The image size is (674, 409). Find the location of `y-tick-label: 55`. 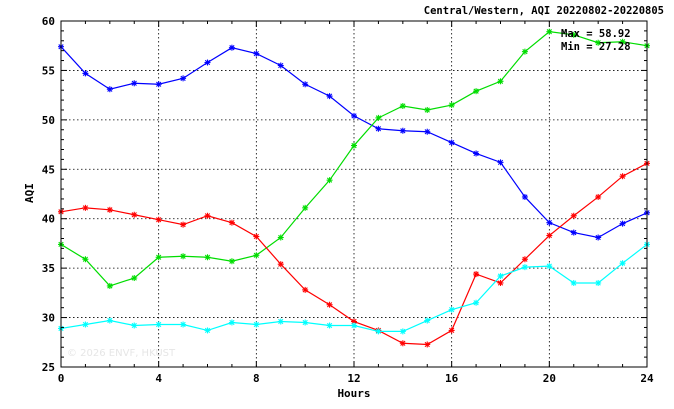

y-tick-label: 55 is located at coordinates (48, 70).